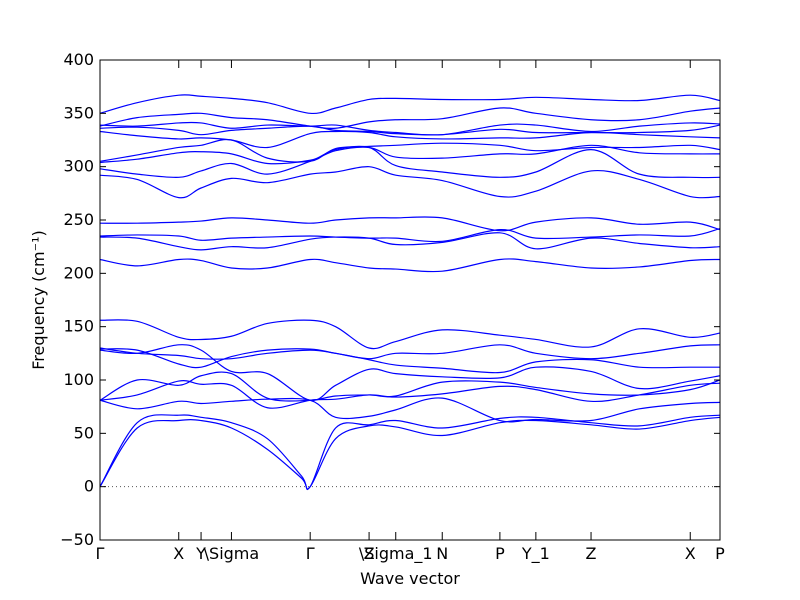  Describe the element at coordinates (535, 554) in the screenshot. I see `x-tick-label: Y_1` at that location.